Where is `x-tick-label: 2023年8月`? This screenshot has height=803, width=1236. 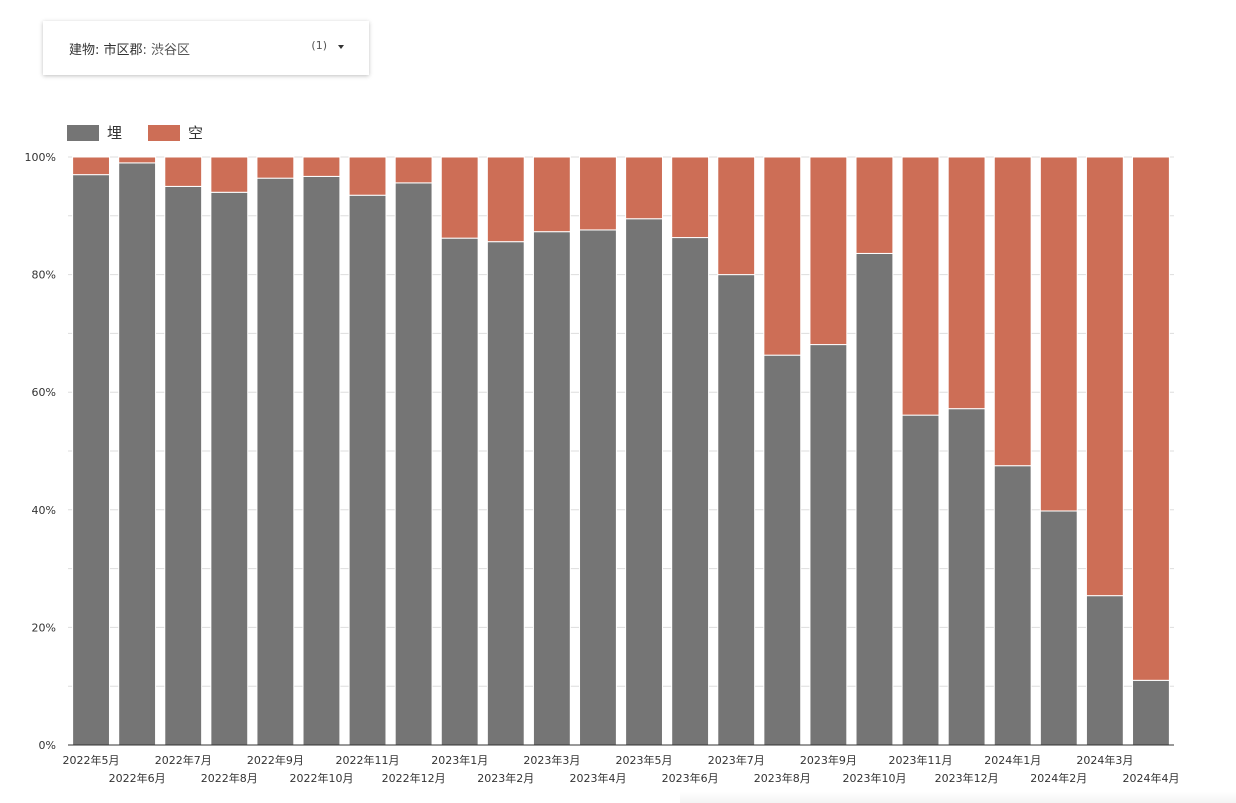 x-tick-label: 2023年8月 is located at coordinates (782, 778).